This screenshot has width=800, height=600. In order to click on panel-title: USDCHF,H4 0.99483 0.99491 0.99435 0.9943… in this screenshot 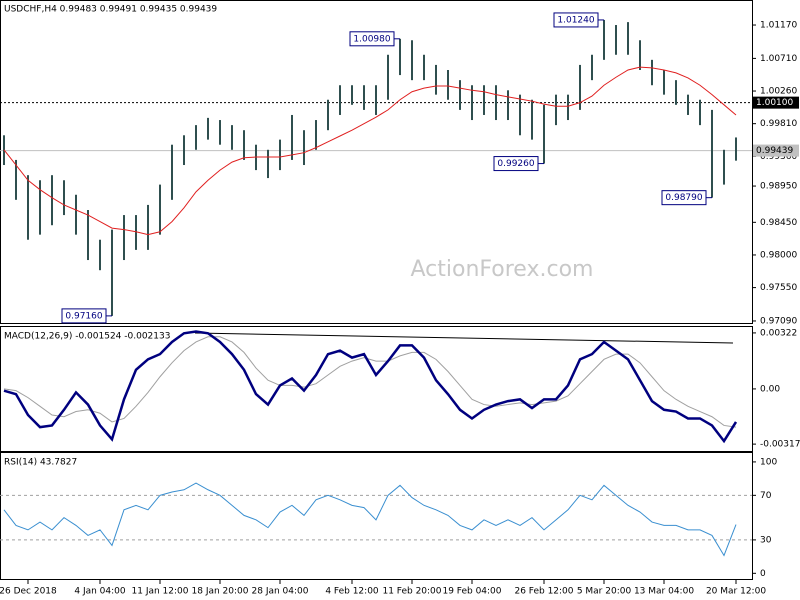, I will do `click(110, 10)`.